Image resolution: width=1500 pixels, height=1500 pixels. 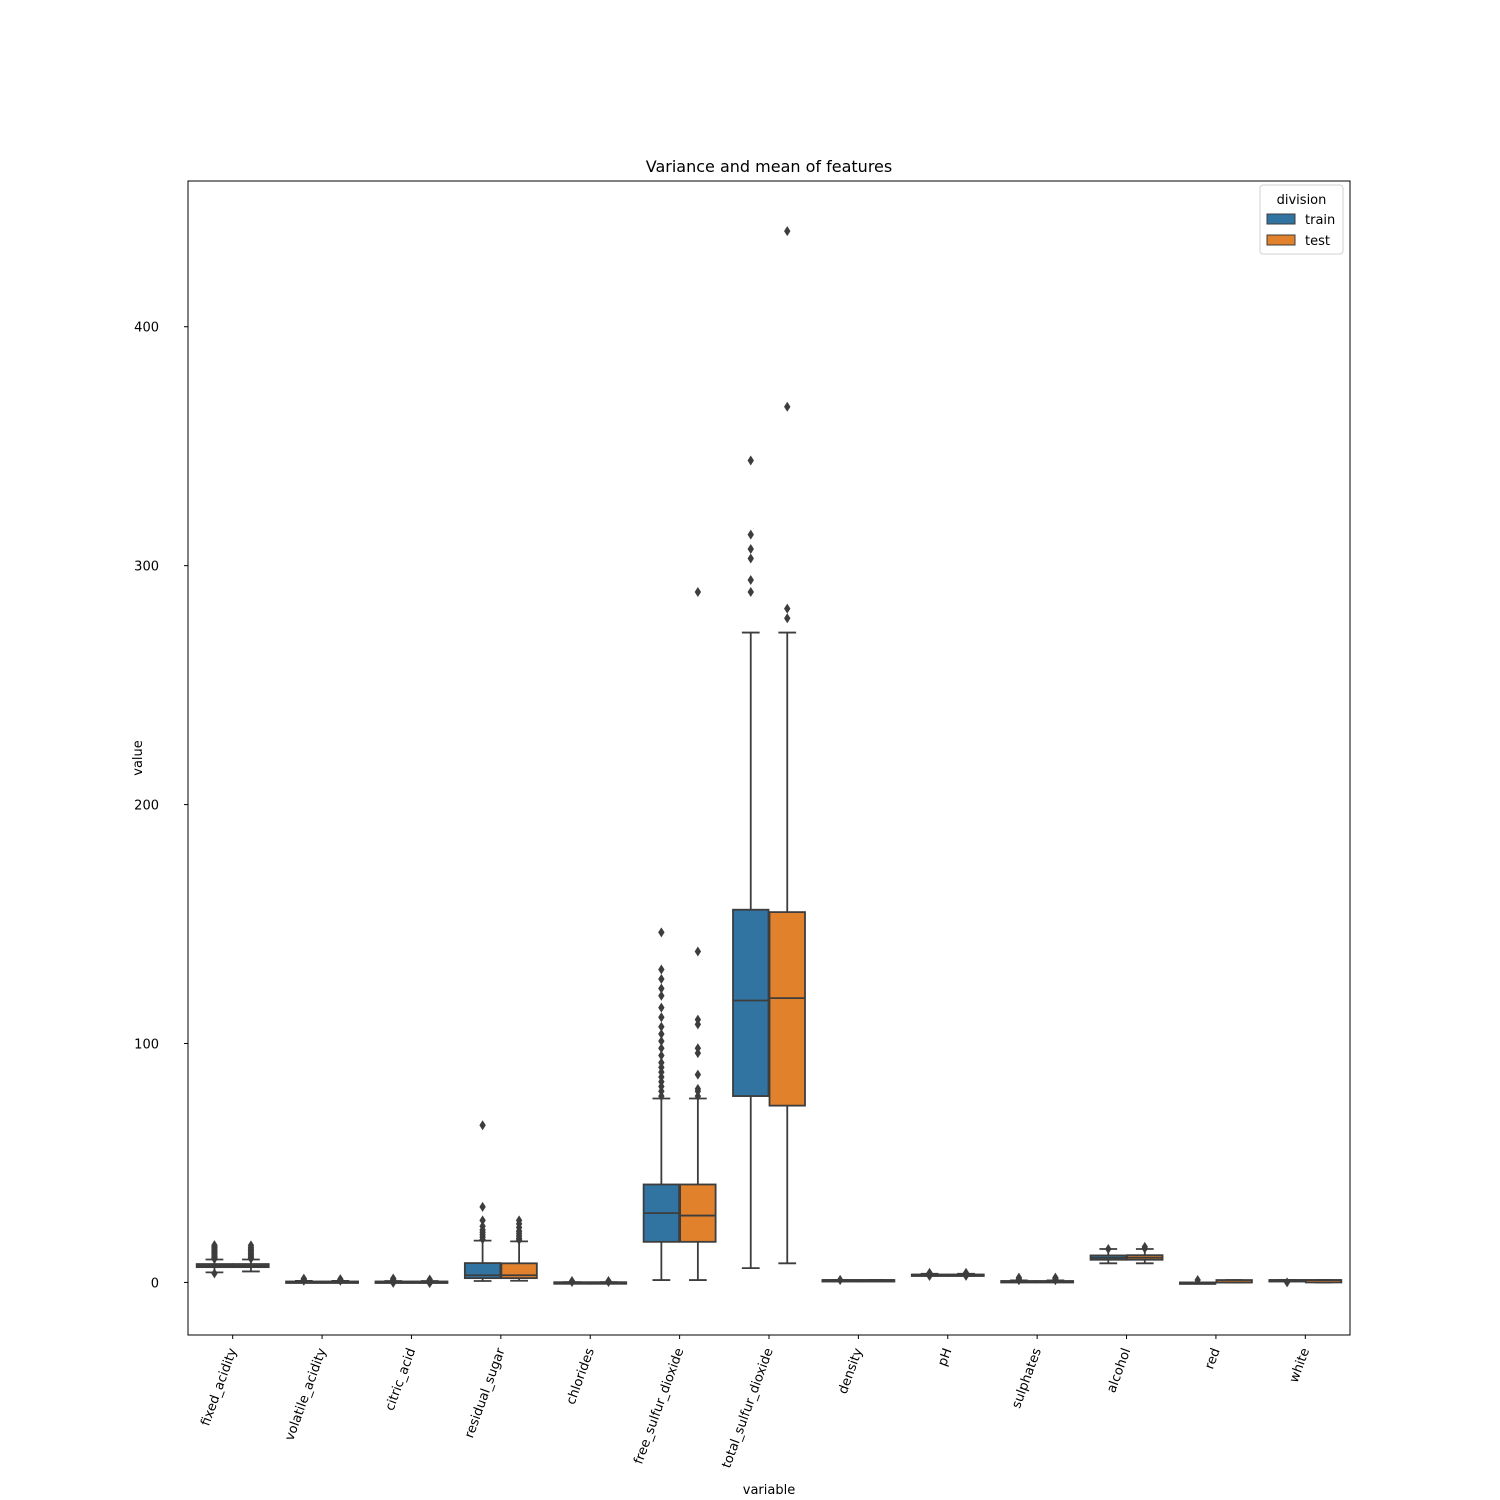 I want to click on box-test-residual_sugar, so click(x=519, y=1248).